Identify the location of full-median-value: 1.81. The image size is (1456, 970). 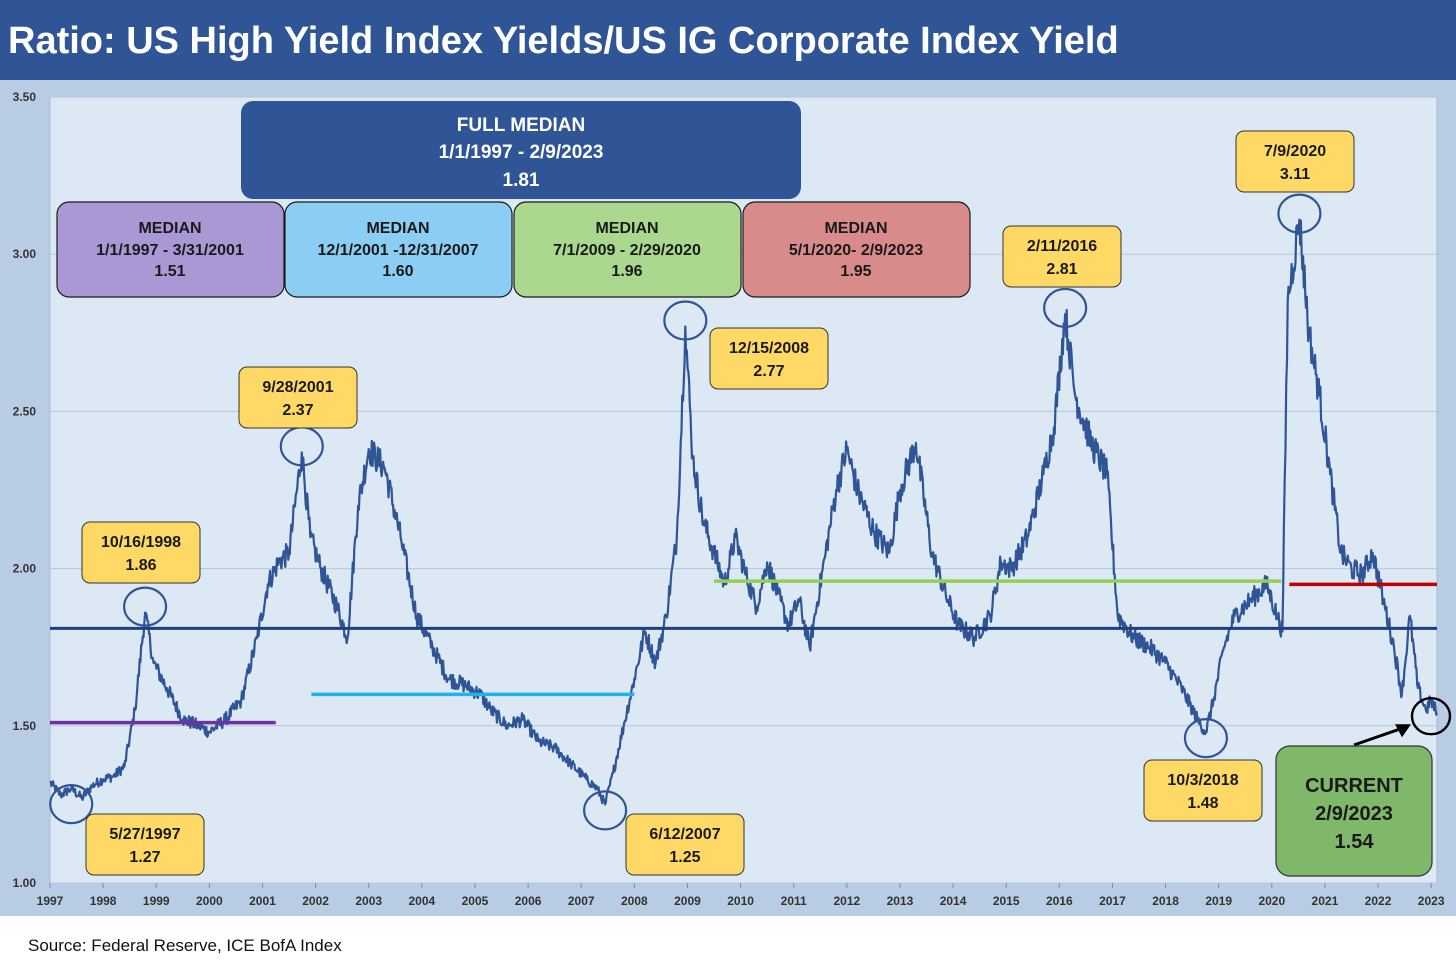
(521, 180).